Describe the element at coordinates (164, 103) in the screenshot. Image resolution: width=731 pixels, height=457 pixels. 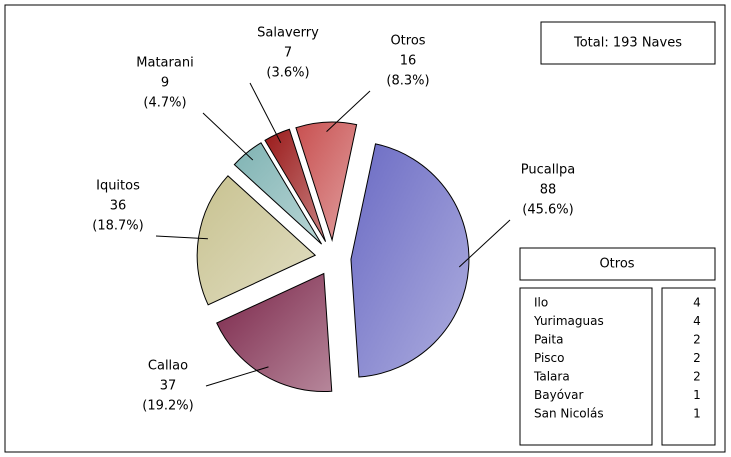
I see `slice-percent: (4.7%)` at that location.